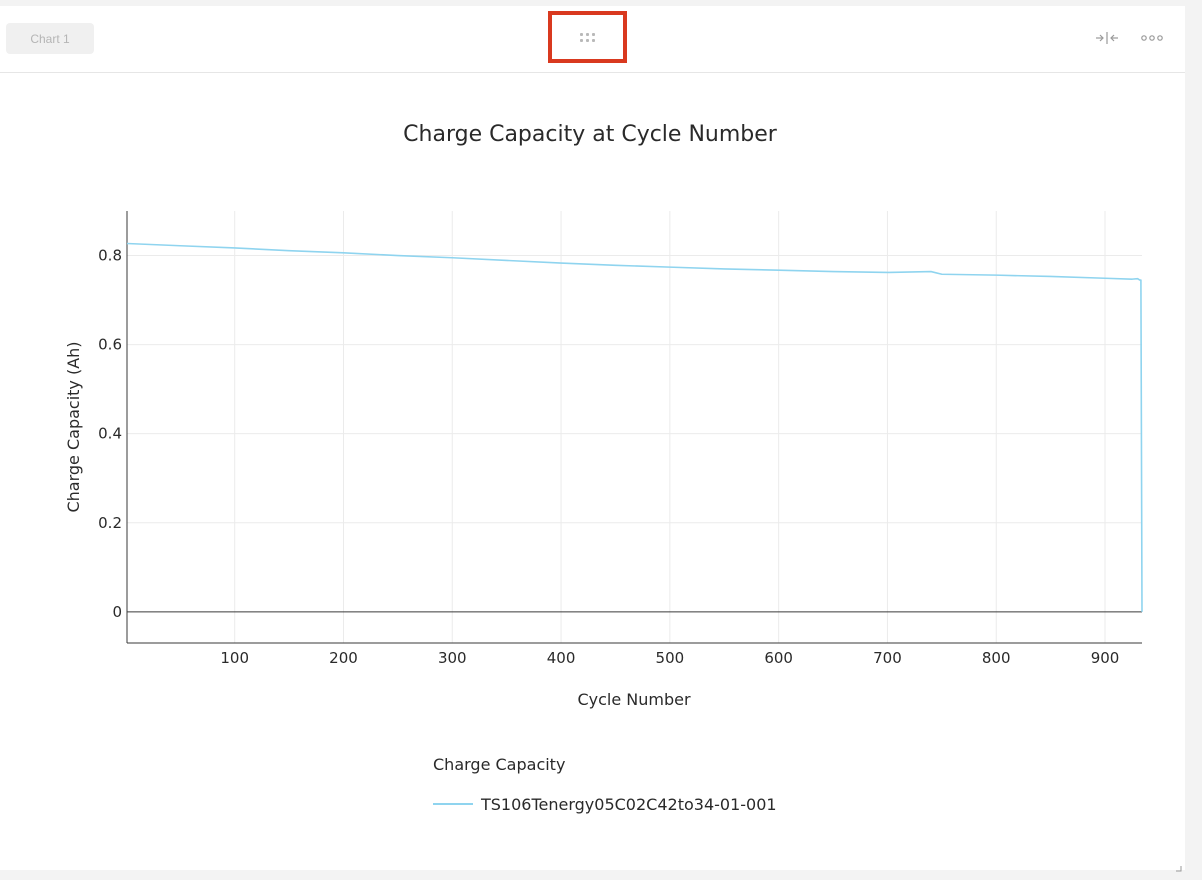 The image size is (1202, 880). I want to click on y-tick-label: 0.4, so click(110, 434).